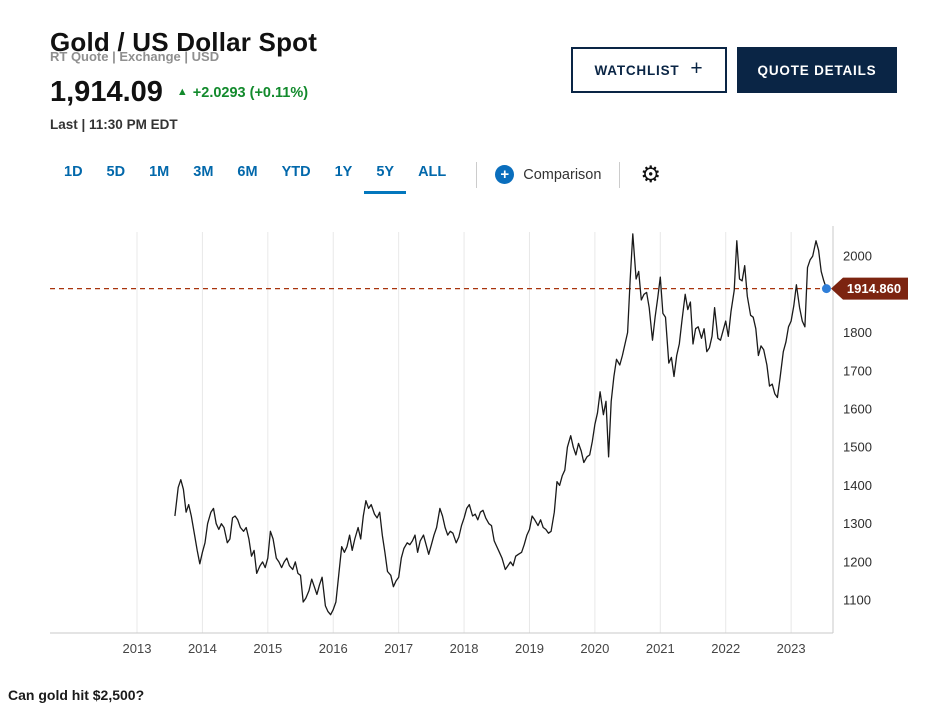 This screenshot has width=947, height=712. What do you see at coordinates (344, 174) in the screenshot?
I see `tab-1y: 1Y` at bounding box center [344, 174].